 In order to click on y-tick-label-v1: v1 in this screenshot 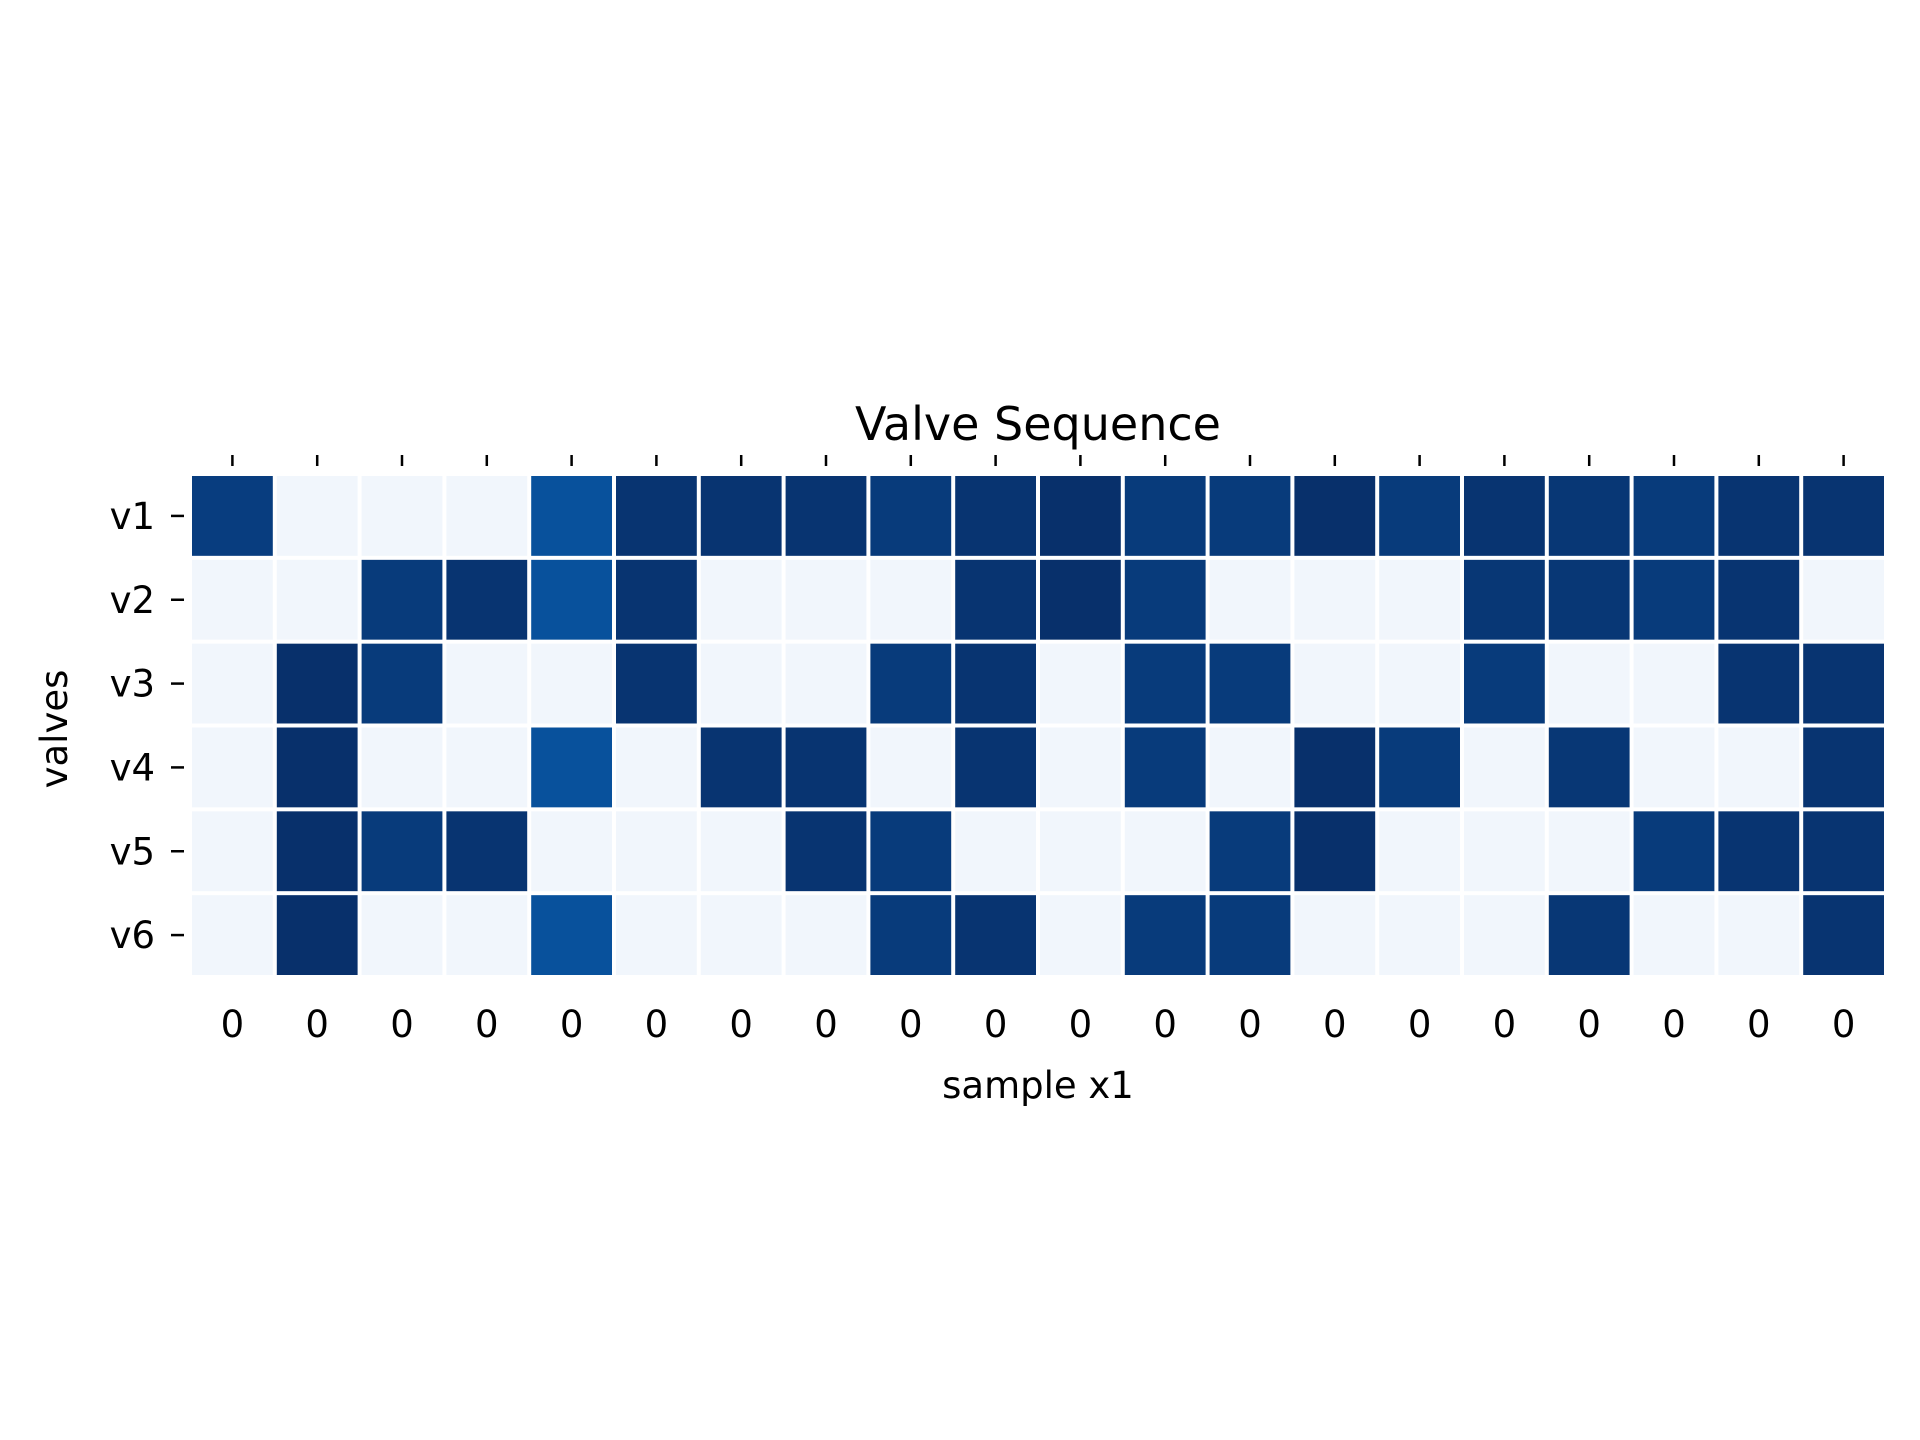, I will do `click(132, 516)`.